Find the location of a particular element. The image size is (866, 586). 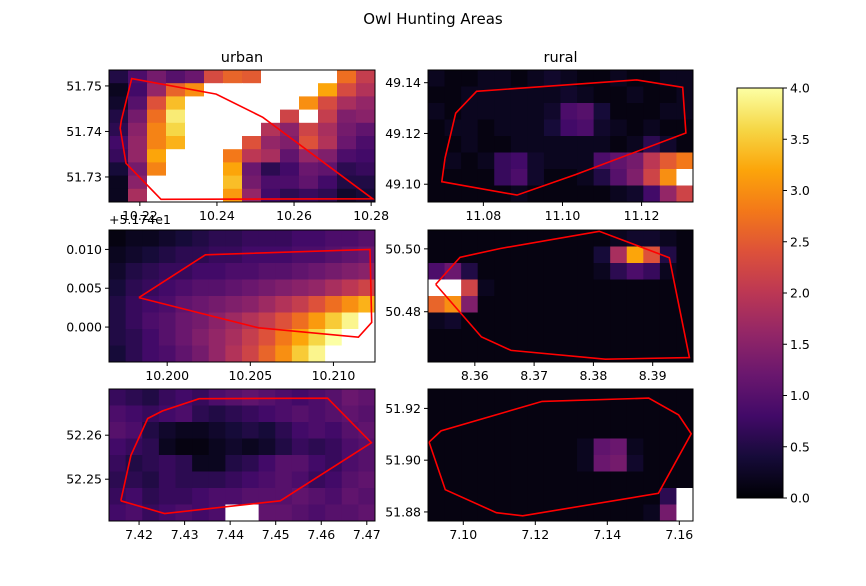

x-tick-label: 10.210 is located at coordinates (334, 375).